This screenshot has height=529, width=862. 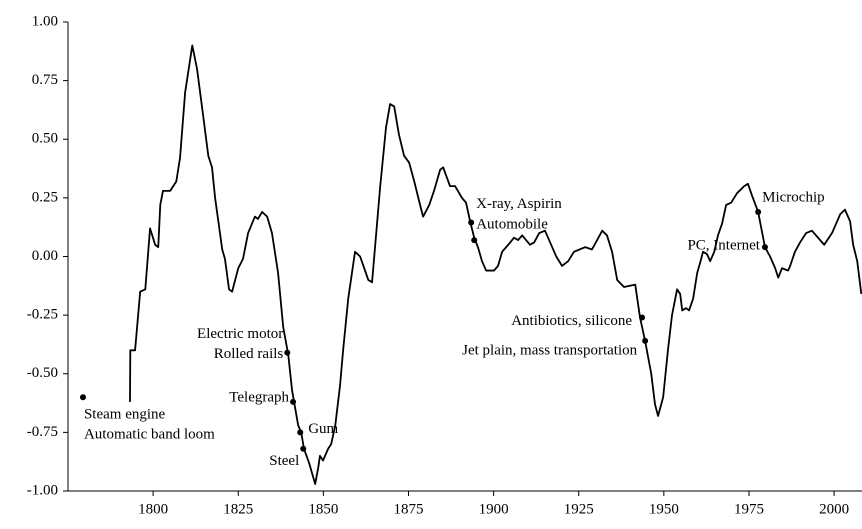 I want to click on event-label: Steam engine, so click(x=125, y=415).